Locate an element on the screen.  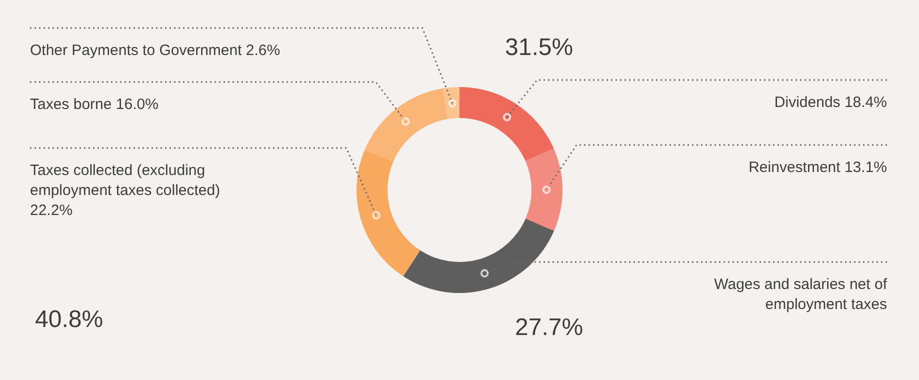
slice-label: Wages and salaries net of employment taxes is located at coordinates (801, 294).